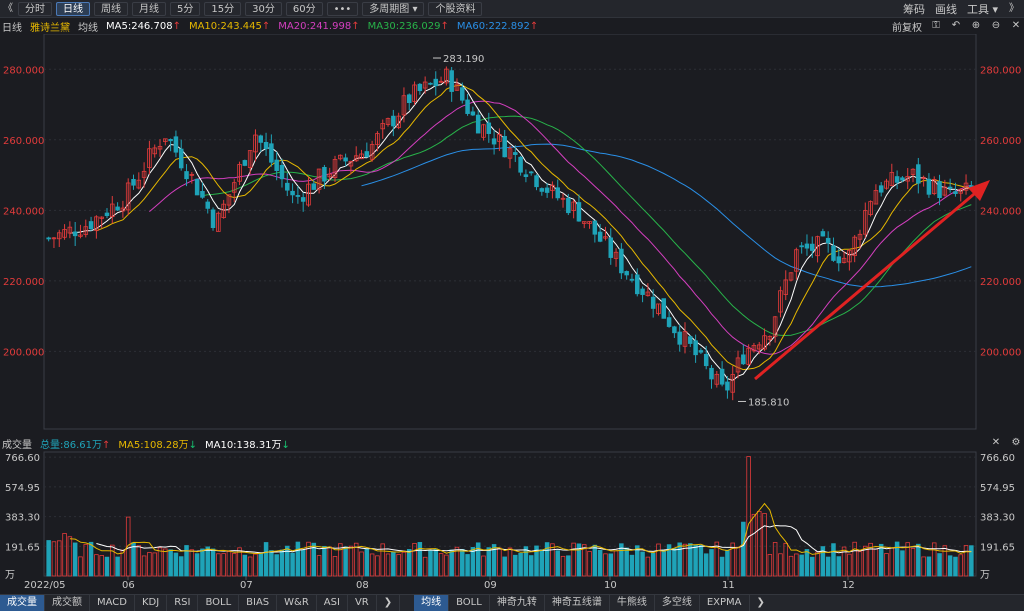 Image resolution: width=1024 pixels, height=611 pixels. Describe the element at coordinates (956, 25) in the screenshot. I see `undo-icon: ↶` at that location.